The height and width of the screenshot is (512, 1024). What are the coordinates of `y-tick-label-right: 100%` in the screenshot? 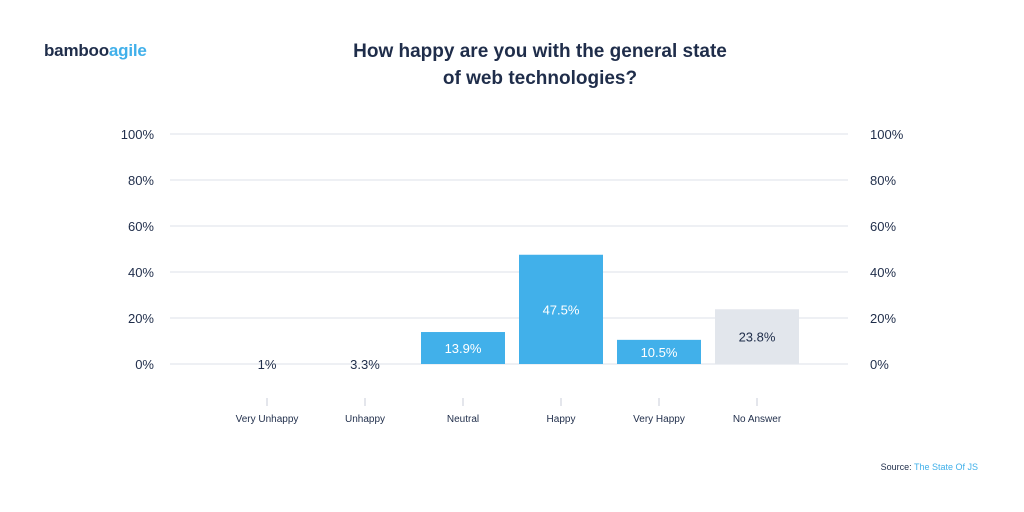 It's located at (887, 134).